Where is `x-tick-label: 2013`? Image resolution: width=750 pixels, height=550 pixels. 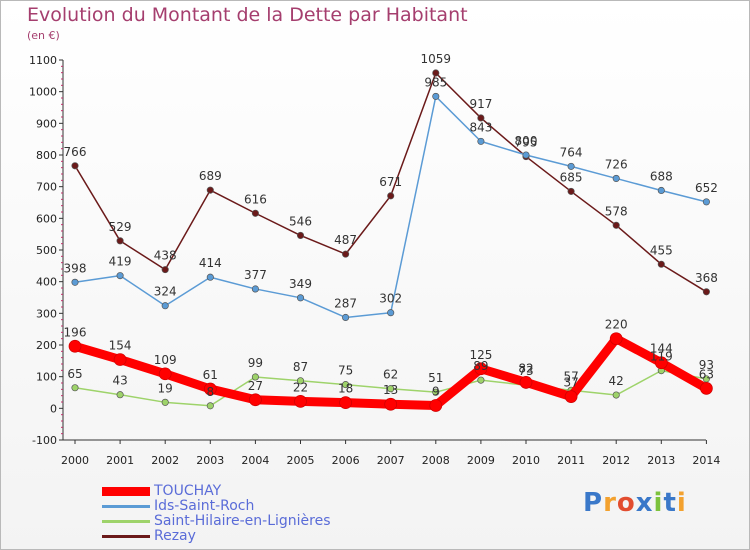 x-tick-label: 2013 is located at coordinates (661, 460).